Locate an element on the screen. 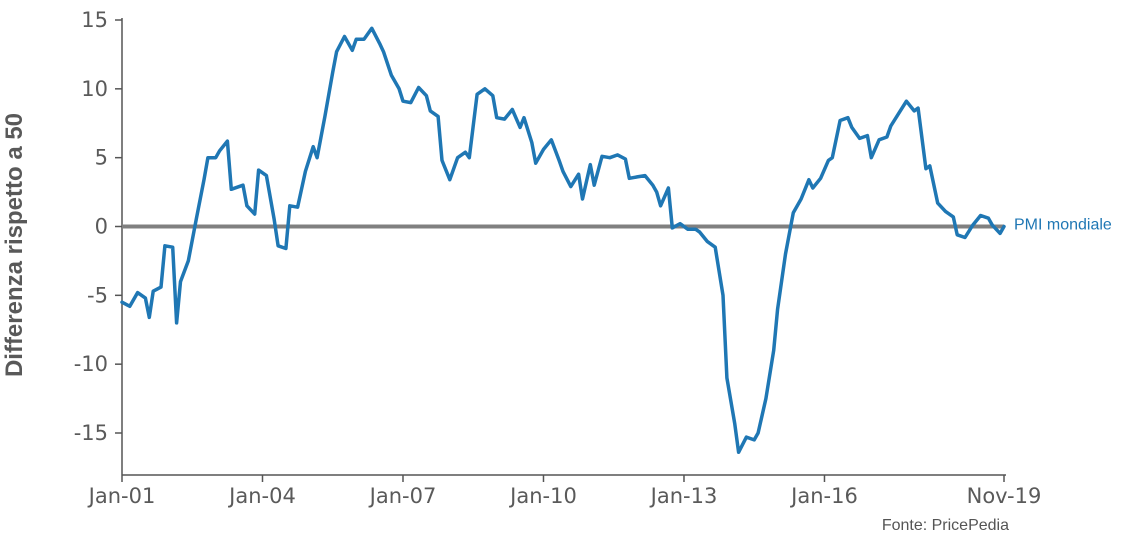 The image size is (1135, 550). y-tick-label: 5 is located at coordinates (101, 158).